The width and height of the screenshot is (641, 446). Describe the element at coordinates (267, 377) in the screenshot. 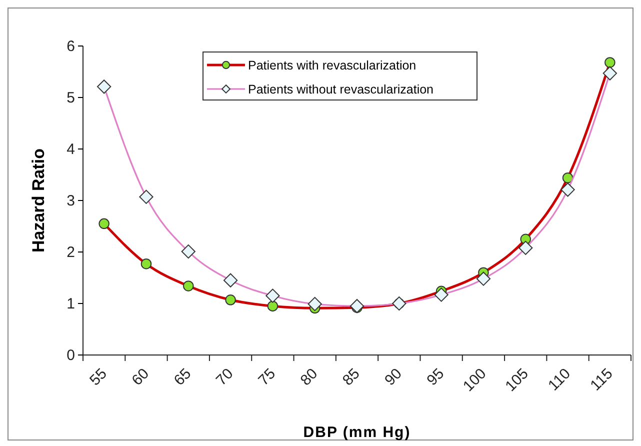

I see `x-tick-label: 75` at that location.